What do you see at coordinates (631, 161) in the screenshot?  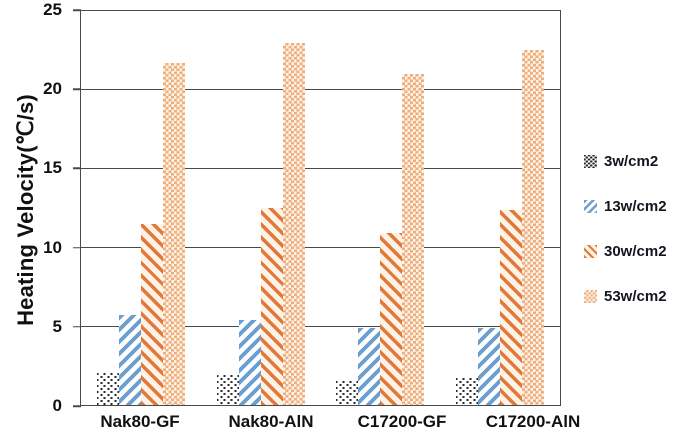 I see `legend-label: 3w/cm2` at bounding box center [631, 161].